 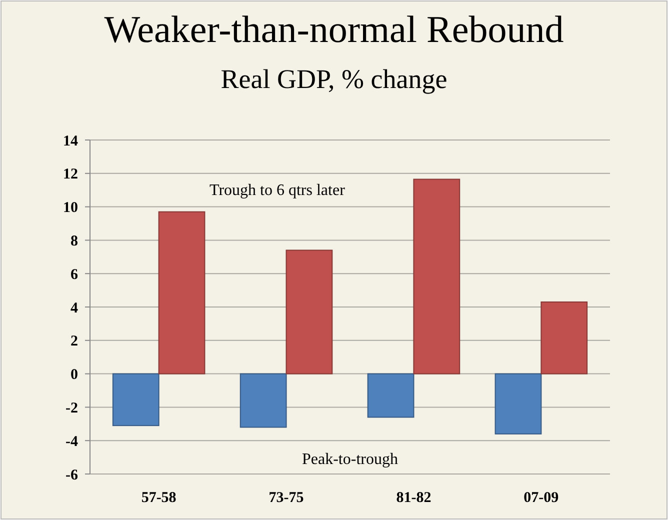 I want to click on chart-subtitle: Real GDP, % change, so click(x=334, y=79).